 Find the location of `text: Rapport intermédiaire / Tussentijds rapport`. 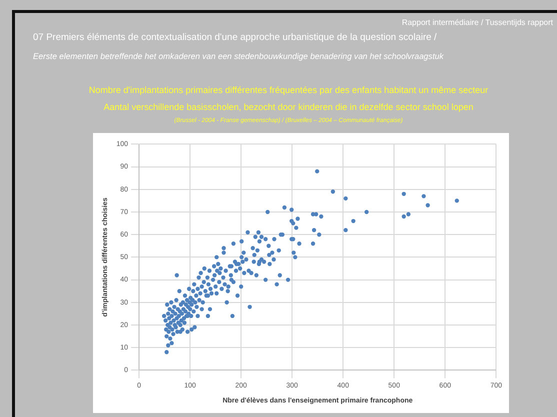

text: Rapport intermédiaire / Tussentijds rapport is located at coordinates (477, 22).